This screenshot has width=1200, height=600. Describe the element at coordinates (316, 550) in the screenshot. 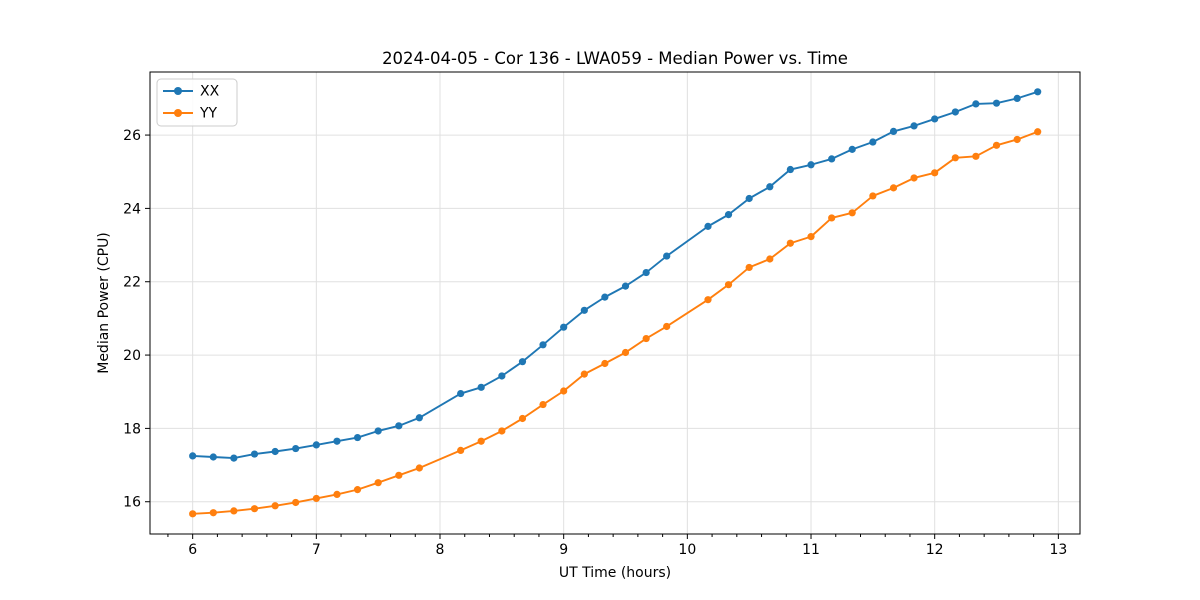

I see `x-tick-label: 7` at that location.